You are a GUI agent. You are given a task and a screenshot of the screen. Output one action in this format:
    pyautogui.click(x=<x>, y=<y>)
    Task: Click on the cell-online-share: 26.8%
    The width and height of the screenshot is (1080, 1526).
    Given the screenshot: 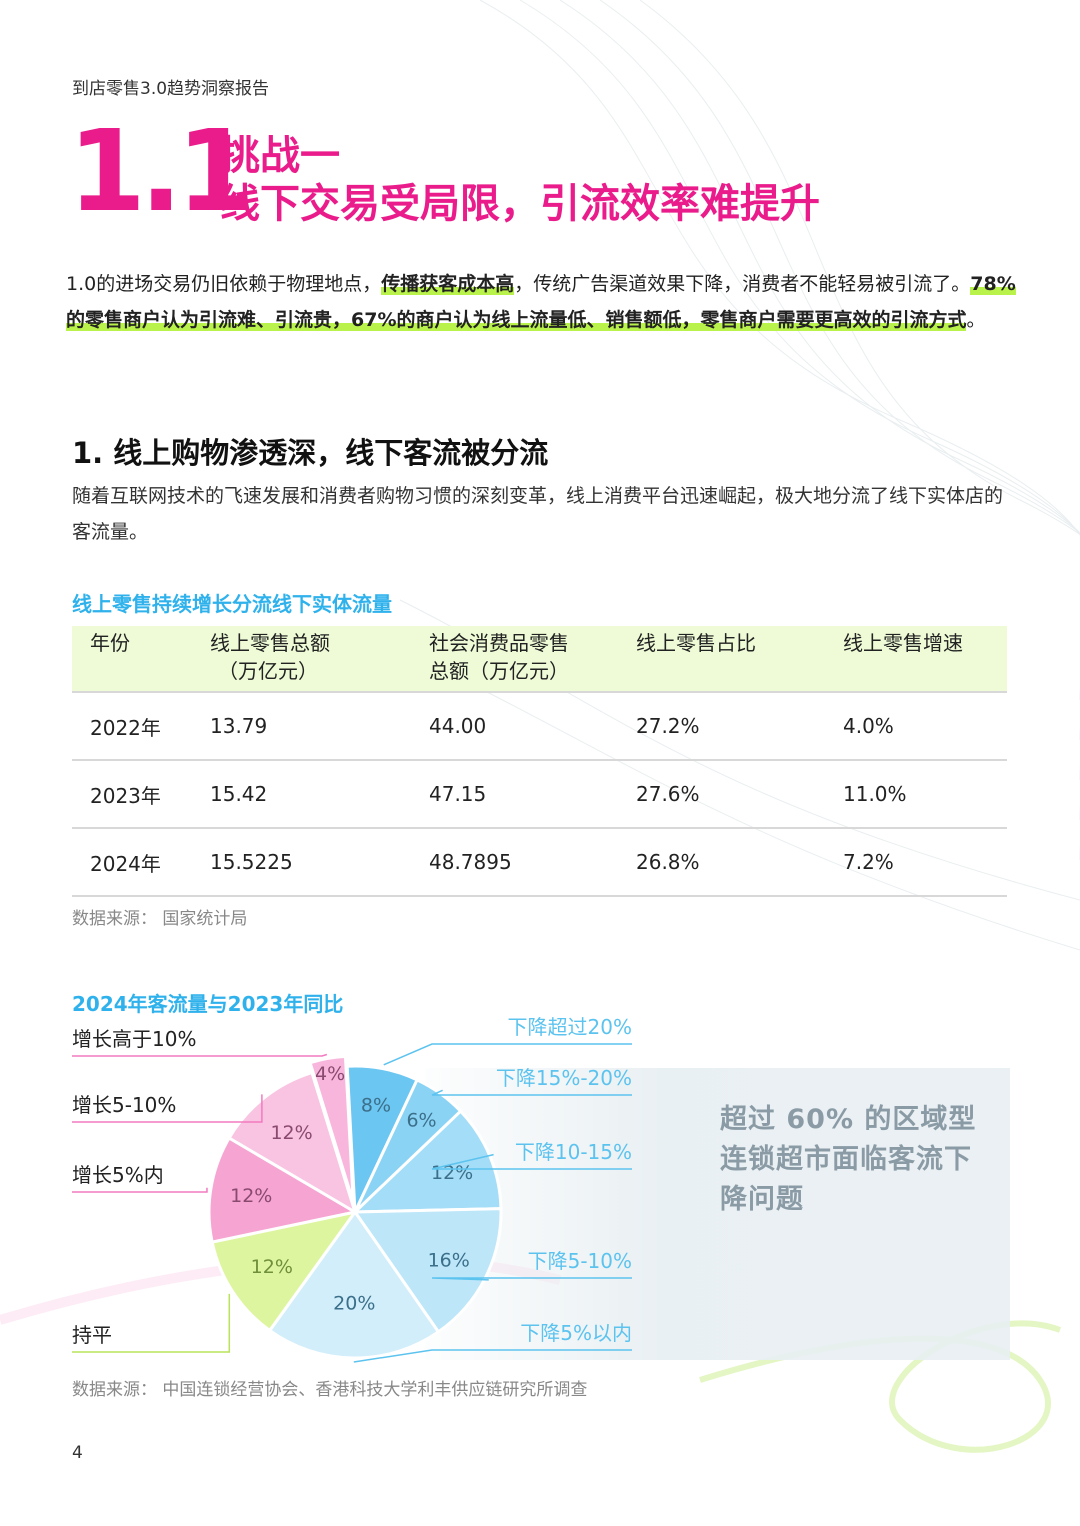 What is the action you would take?
    pyautogui.click(x=721, y=862)
    